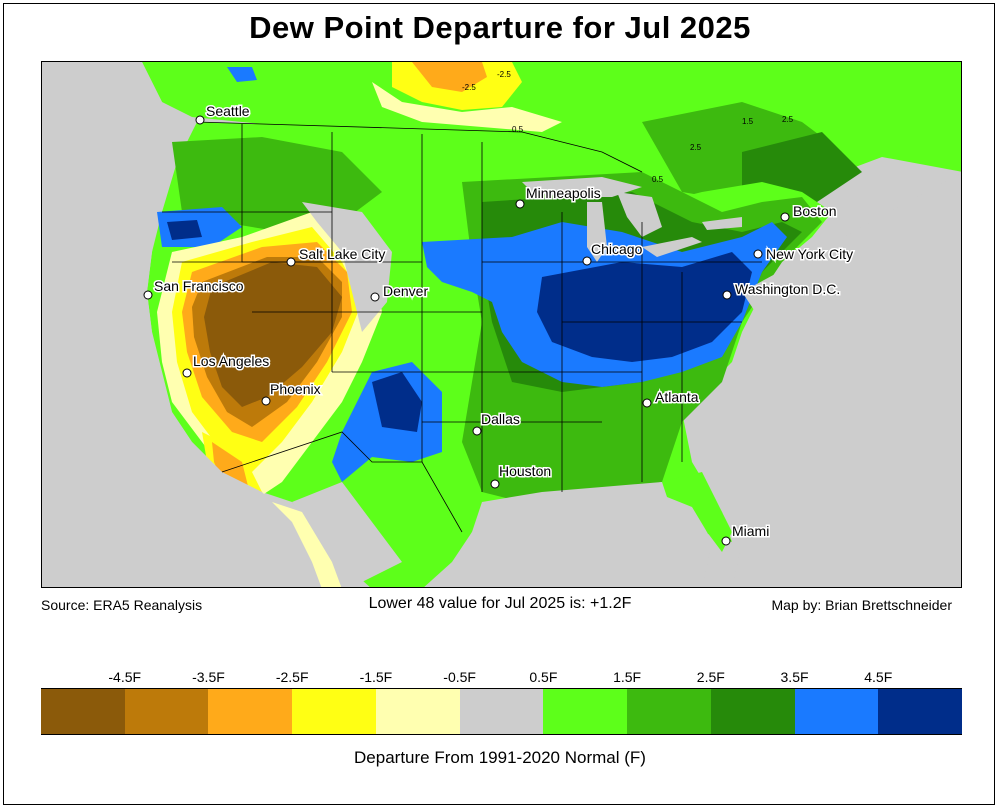  What do you see at coordinates (122, 605) in the screenshot?
I see `source-text: Source: ERA5 Reanalysis` at bounding box center [122, 605].